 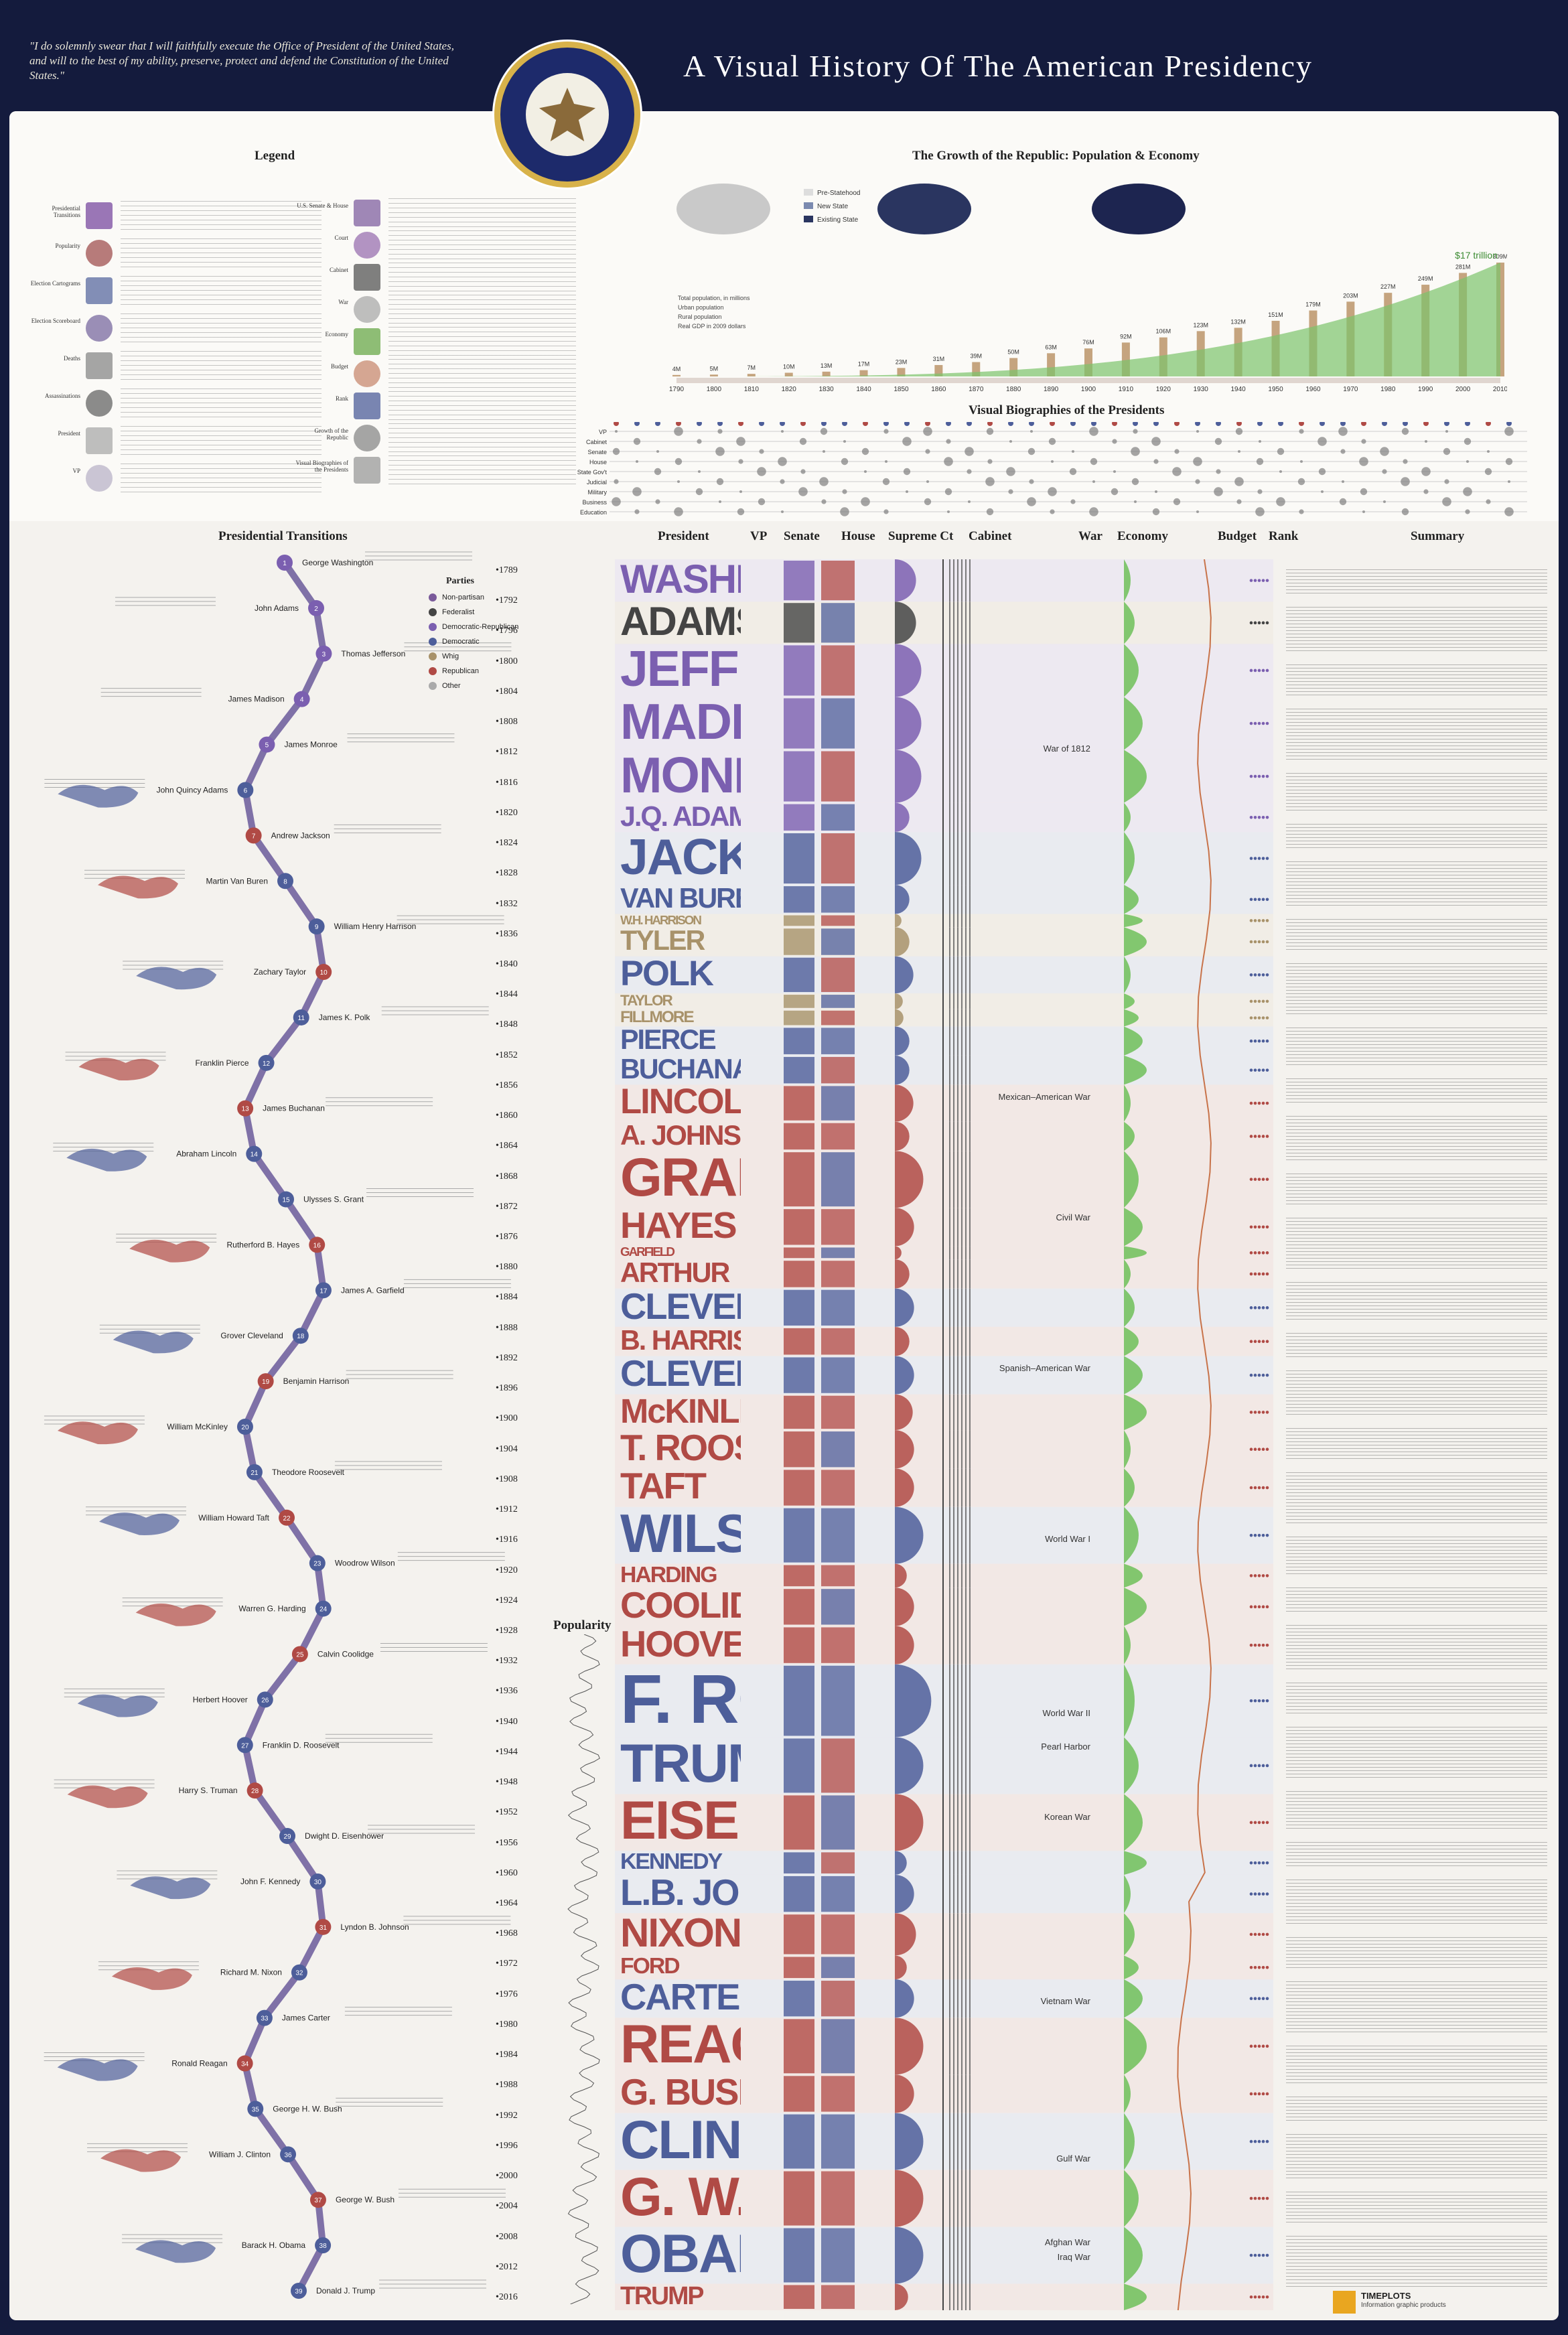 I want to click on president-number: 27, so click(x=245, y=1746).